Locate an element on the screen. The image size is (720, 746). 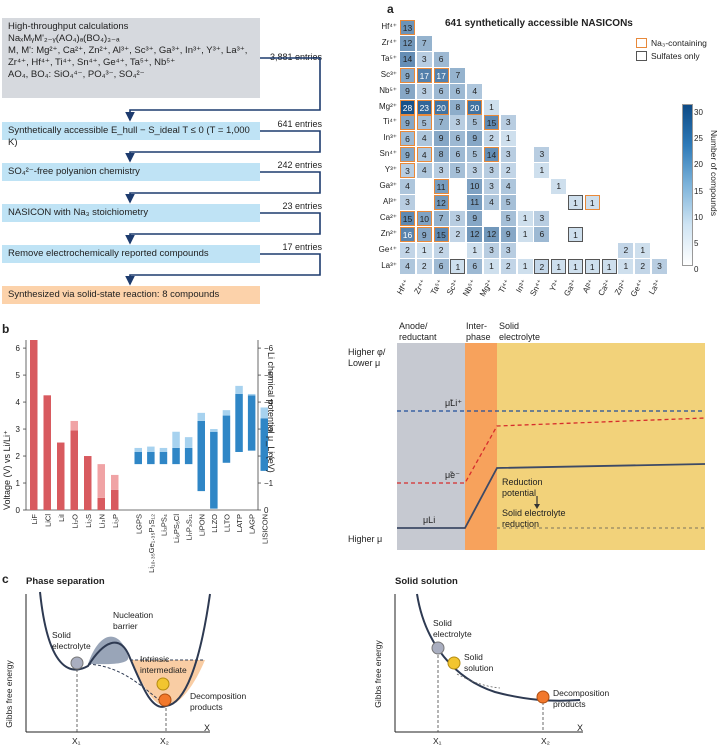
heatmap-cell: 16 is located at coordinates (407, 234).